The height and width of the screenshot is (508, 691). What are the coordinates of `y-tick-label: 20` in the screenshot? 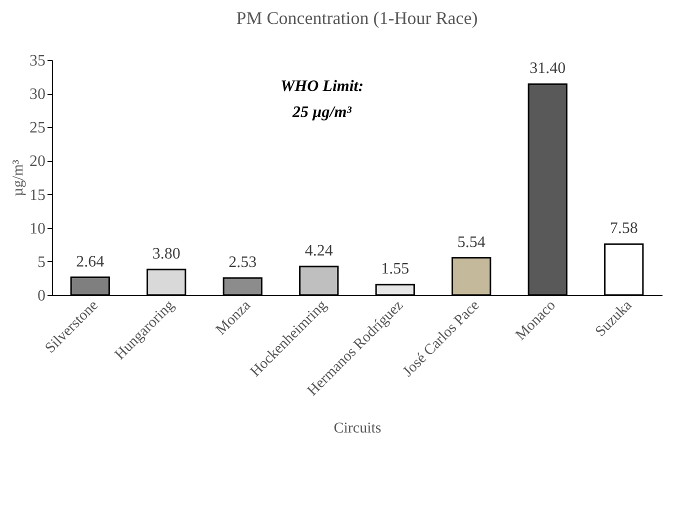 It's located at (38, 161).